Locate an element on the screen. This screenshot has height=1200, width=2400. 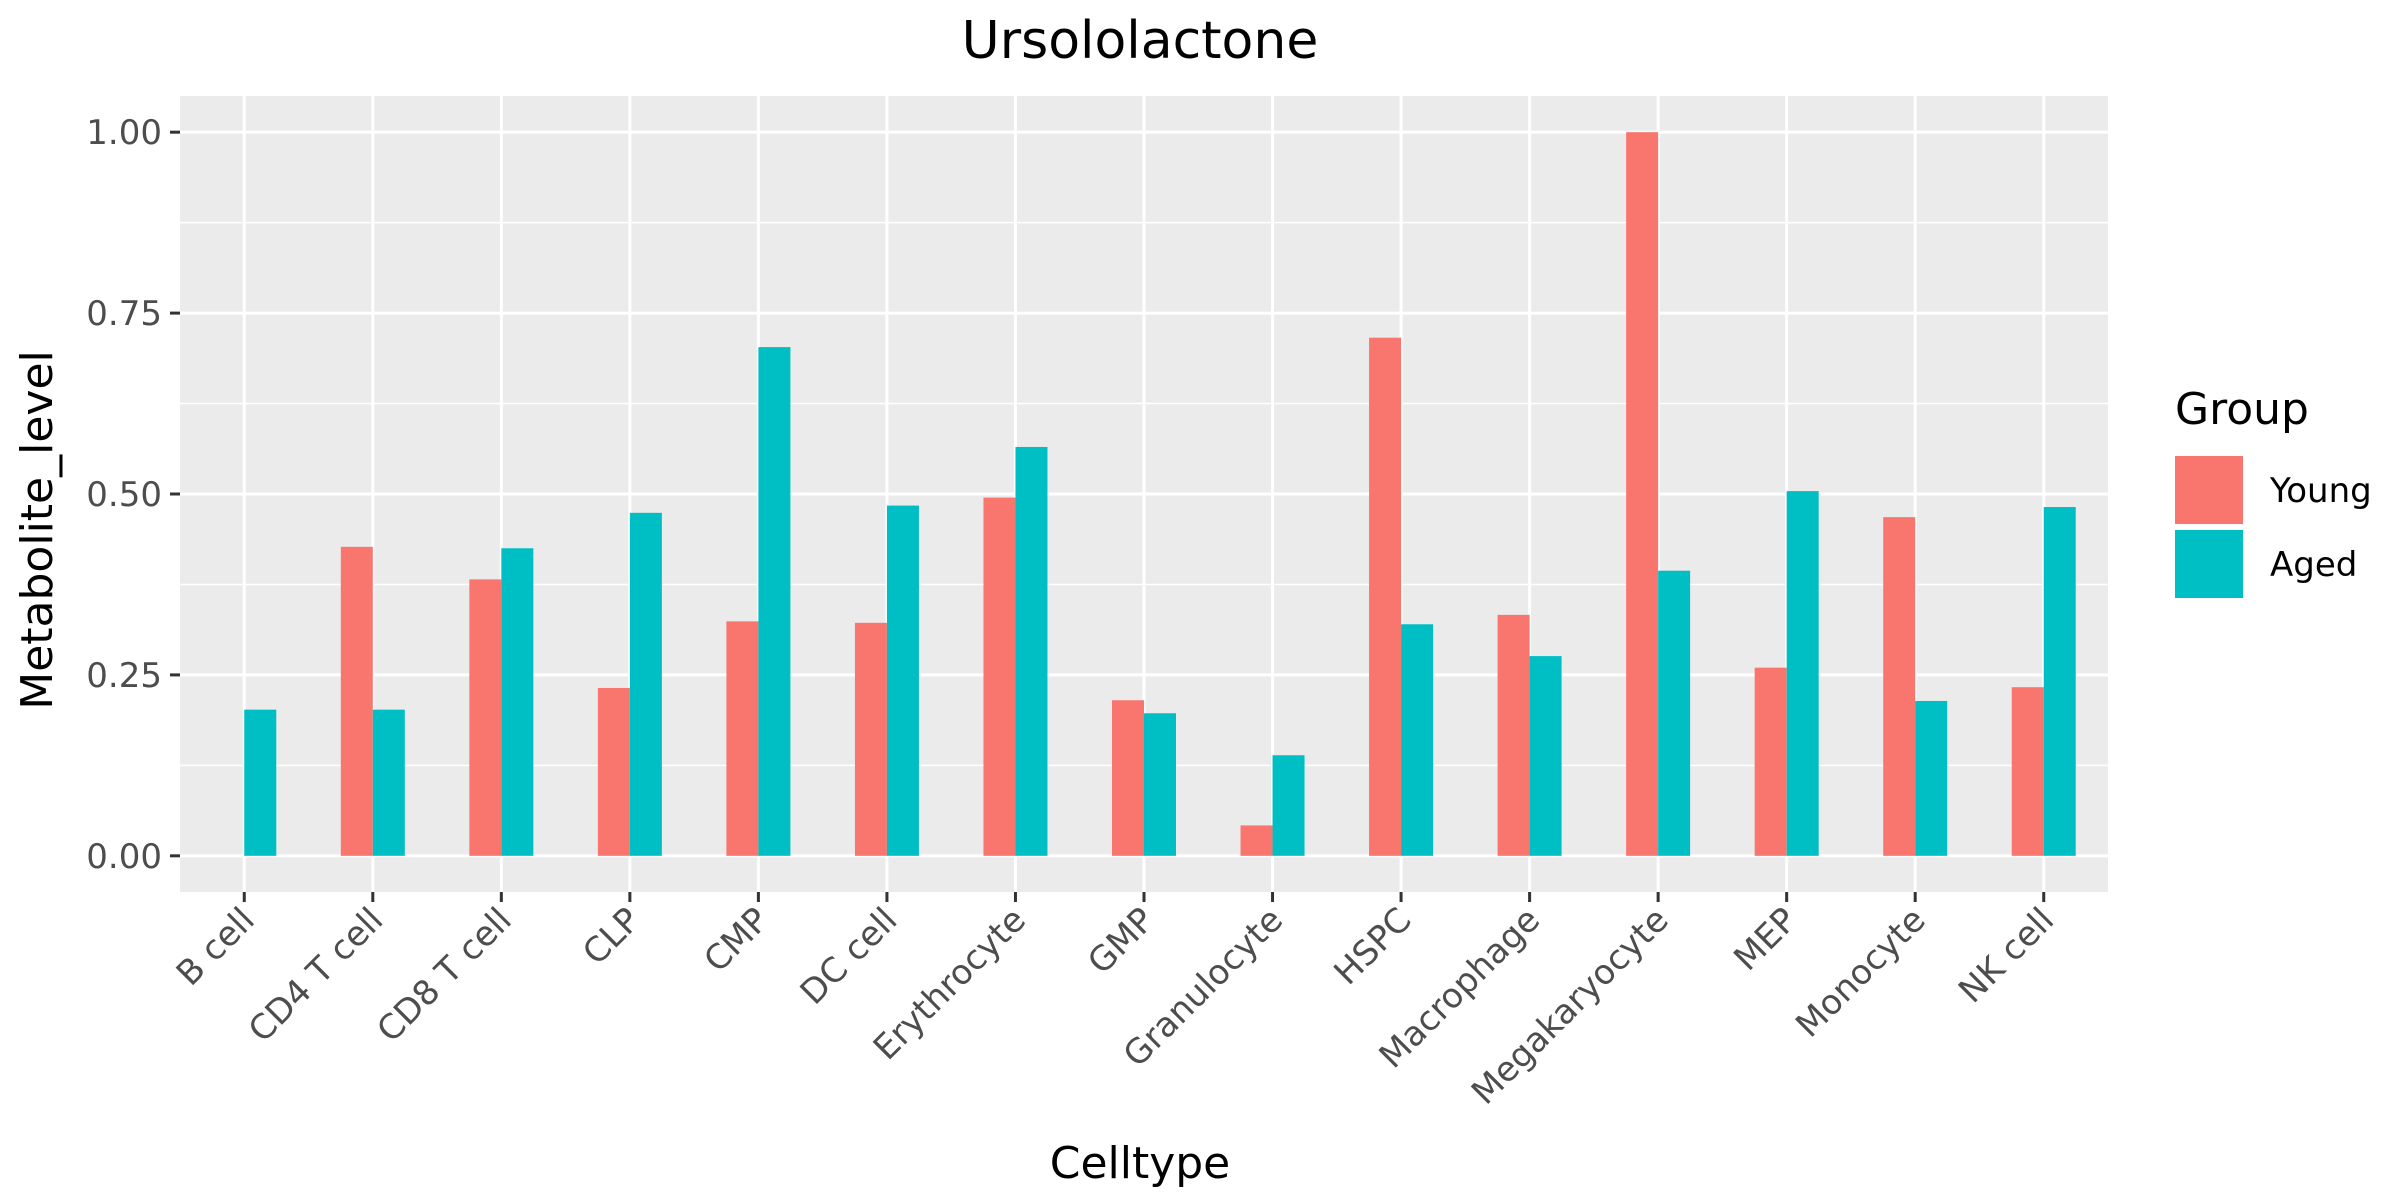
y-tick-label: 1.00 is located at coordinates (124, 133).